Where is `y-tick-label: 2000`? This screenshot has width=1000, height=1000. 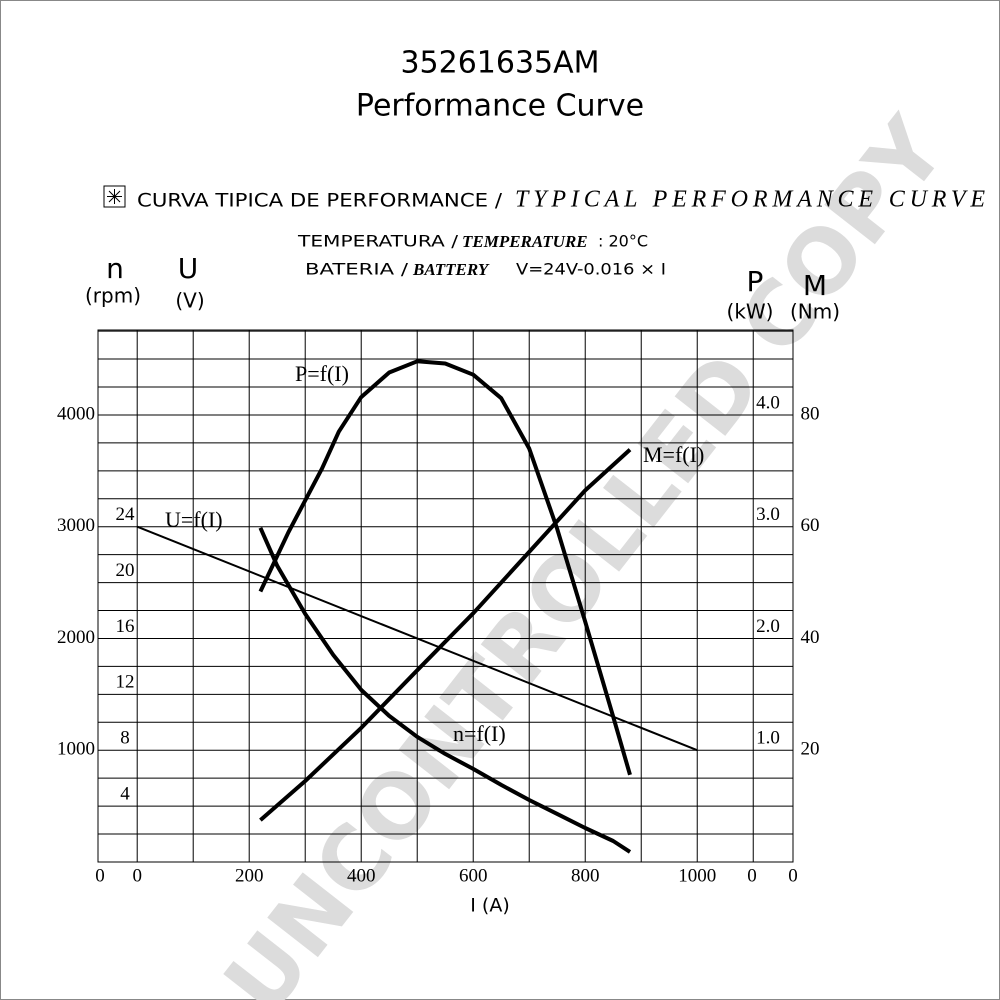
y-tick-label: 2000 is located at coordinates (76, 637).